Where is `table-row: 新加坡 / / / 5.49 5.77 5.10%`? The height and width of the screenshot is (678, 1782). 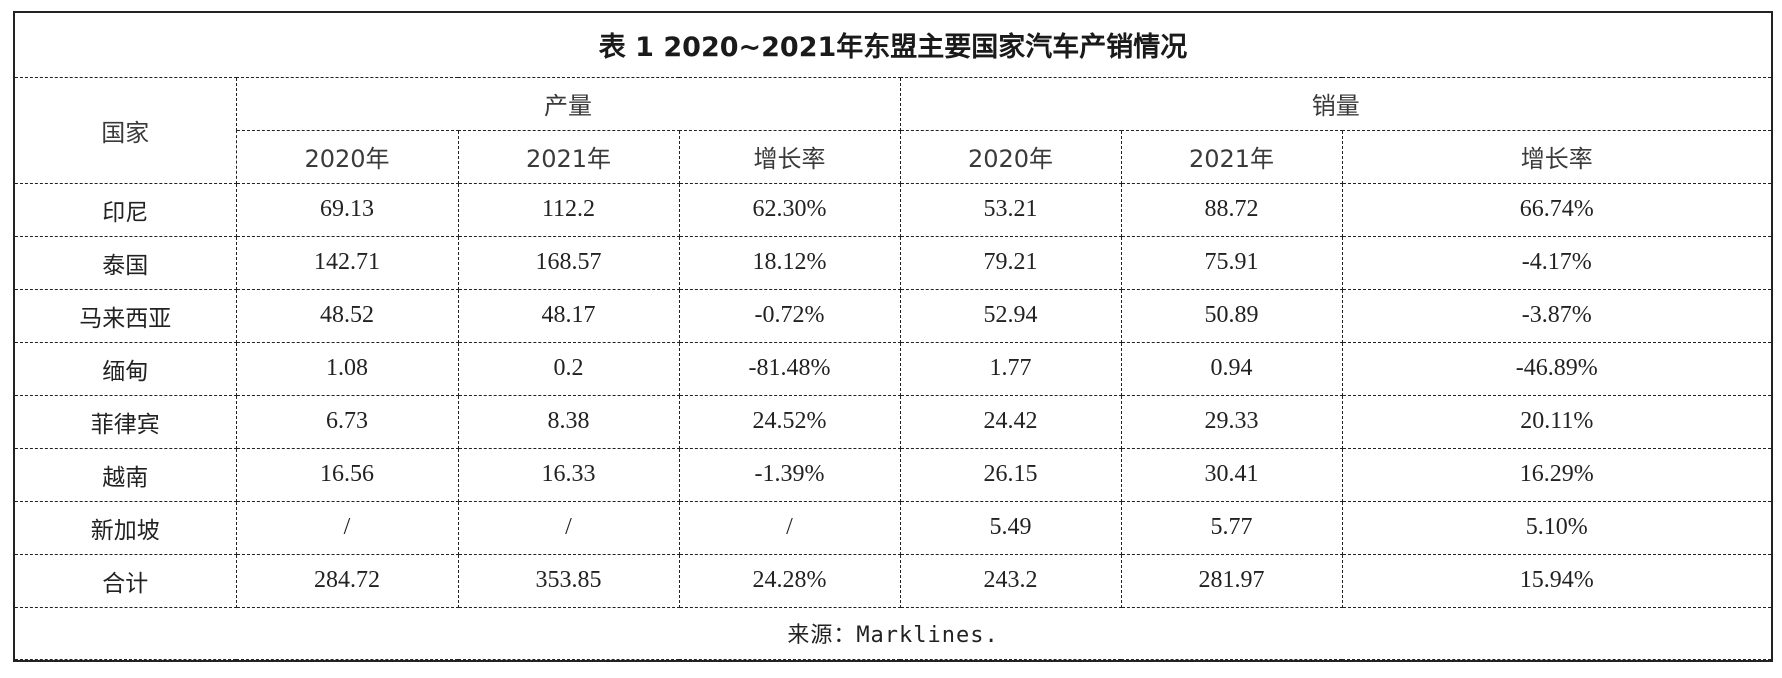
table-row: 新加坡 / / / 5.49 5.77 5.10% is located at coordinates (893, 527).